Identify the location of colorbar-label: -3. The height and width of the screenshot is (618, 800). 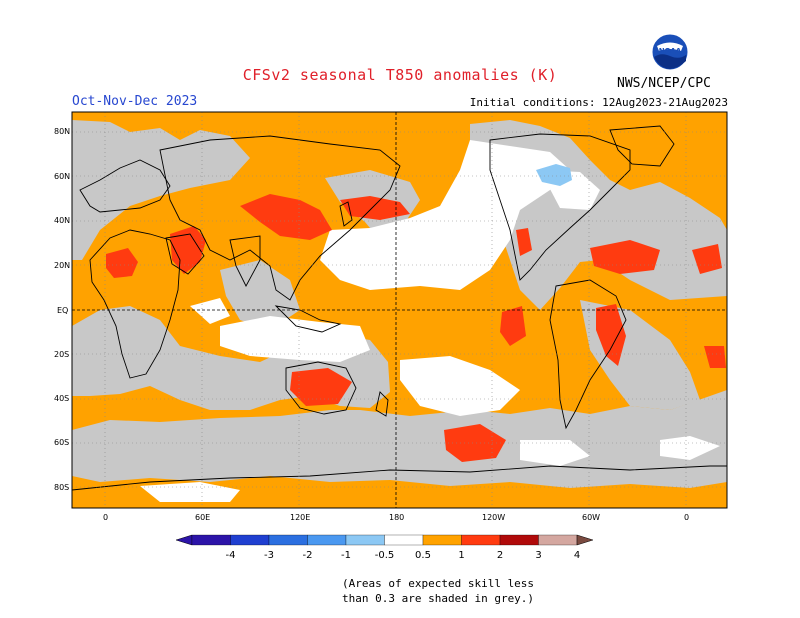
(269, 555).